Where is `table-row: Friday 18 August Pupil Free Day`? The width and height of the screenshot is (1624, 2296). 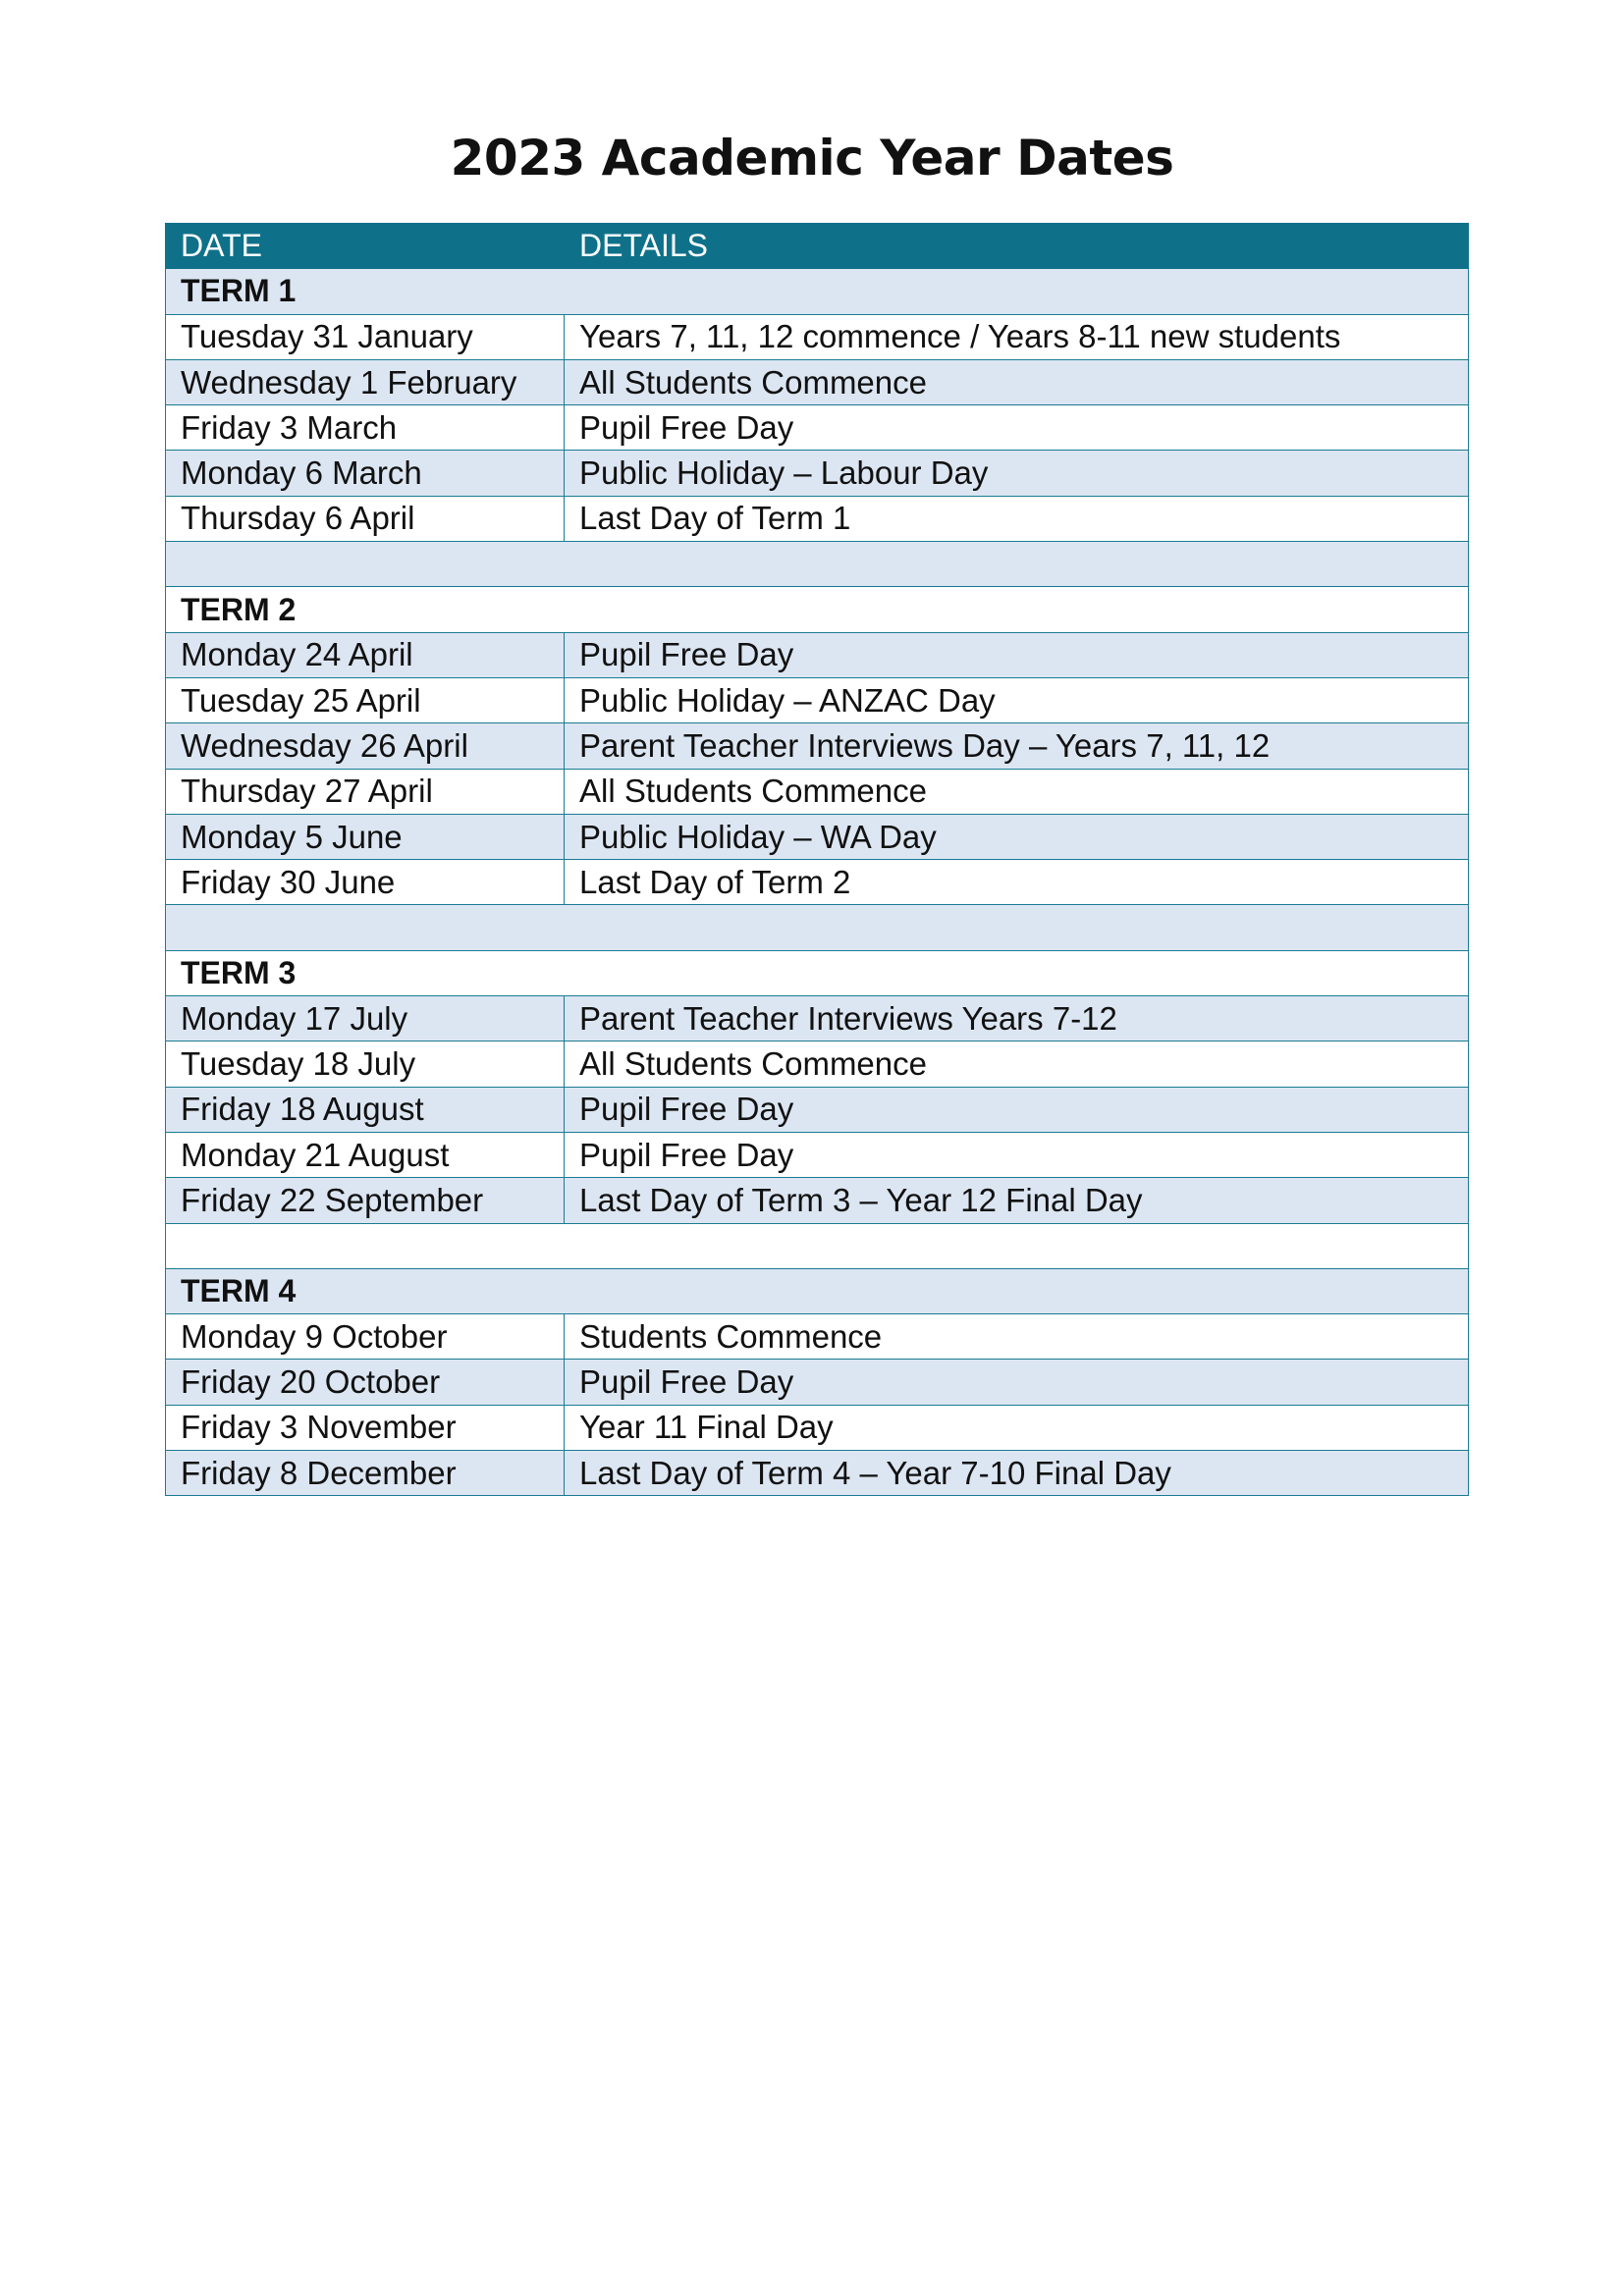 table-row: Friday 18 August Pupil Free Day is located at coordinates (817, 1109).